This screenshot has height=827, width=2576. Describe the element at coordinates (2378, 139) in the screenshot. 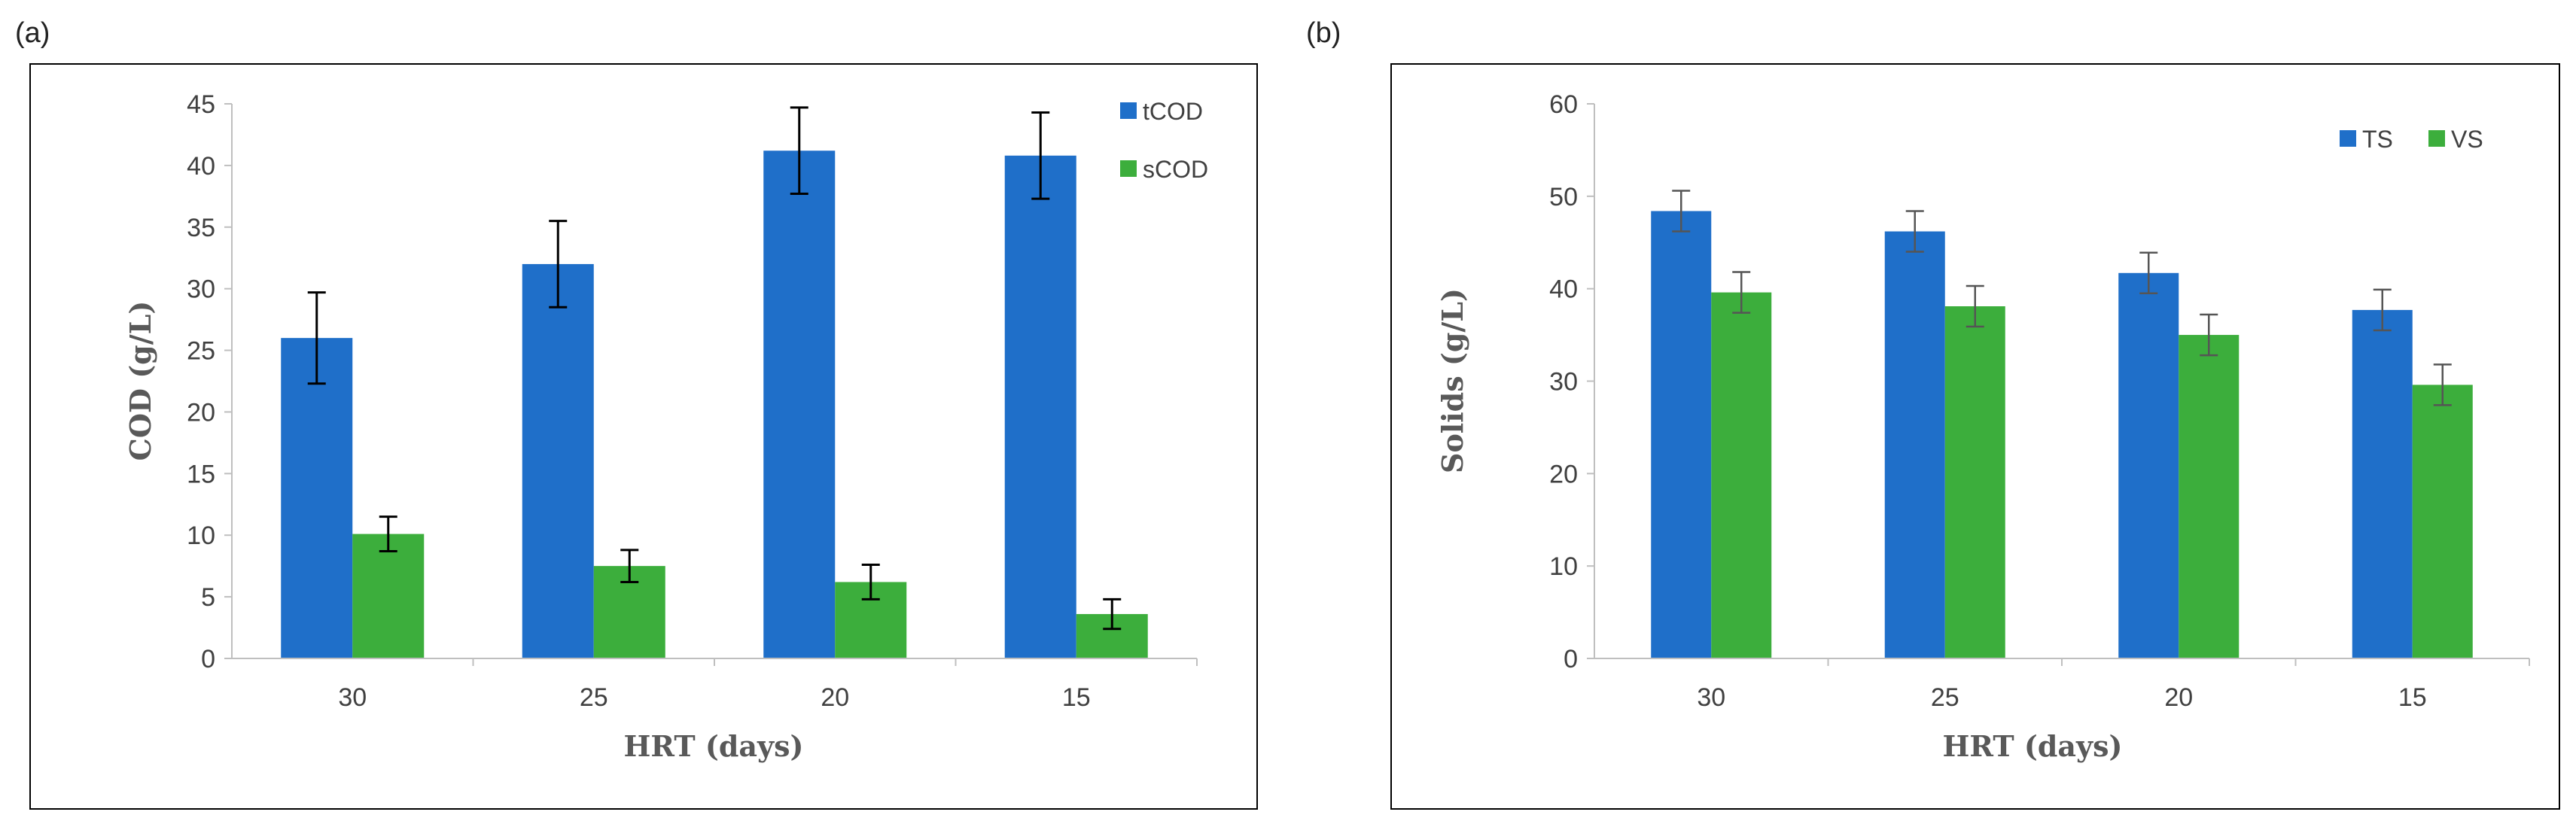

I see `legend-label-ts: TS` at that location.